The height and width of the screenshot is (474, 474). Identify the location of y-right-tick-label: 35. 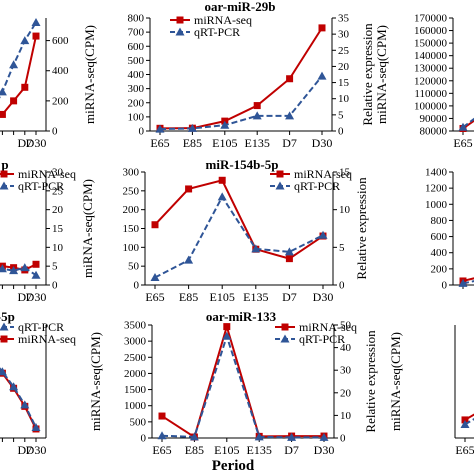
(344, 19).